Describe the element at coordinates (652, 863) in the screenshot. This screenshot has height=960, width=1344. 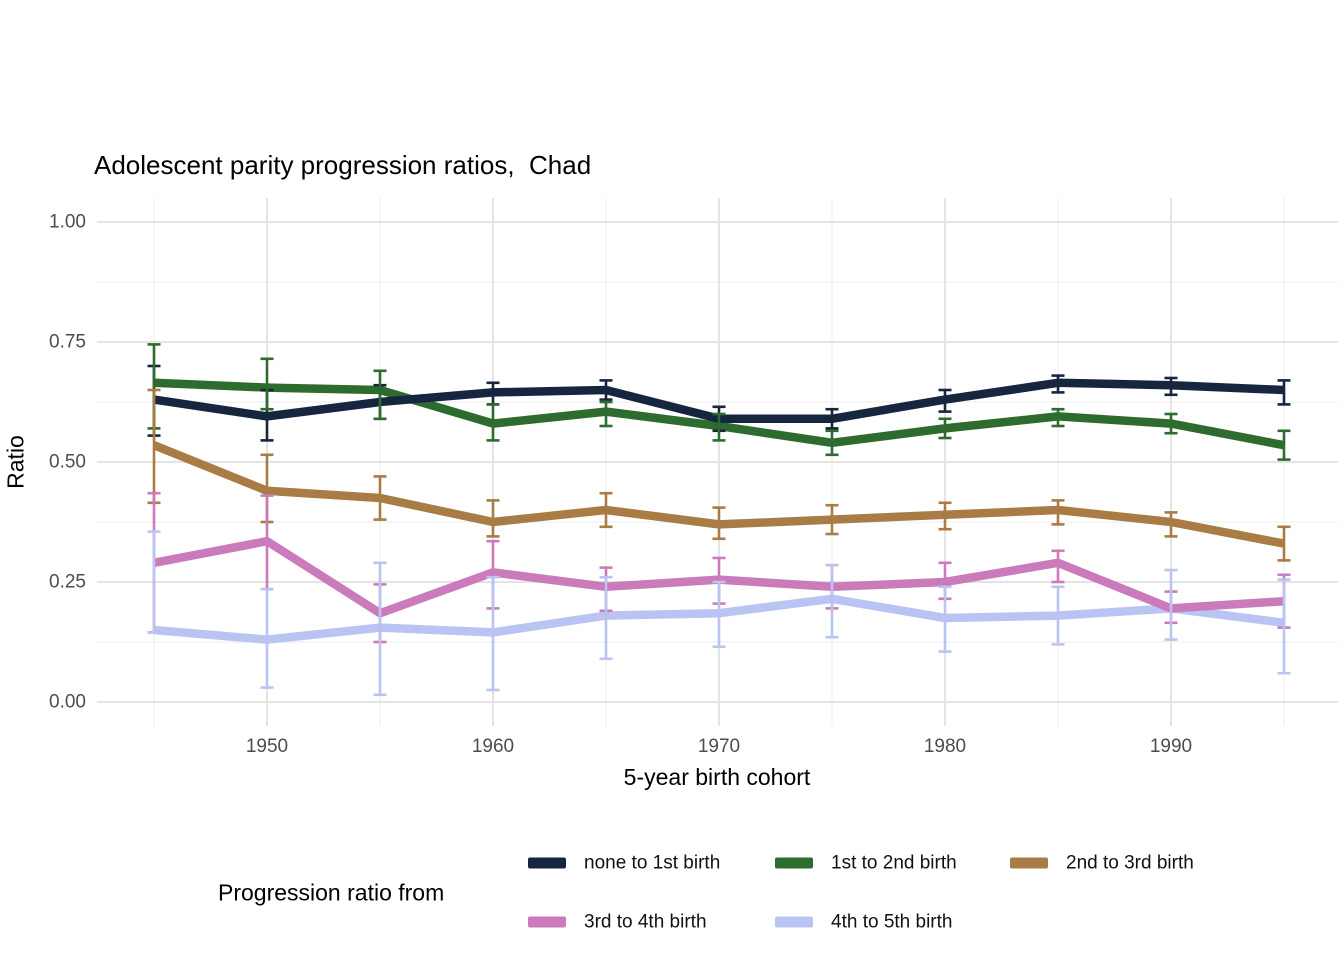
I see `legend-label-none-to-1st-birth: none to 1st birth` at that location.